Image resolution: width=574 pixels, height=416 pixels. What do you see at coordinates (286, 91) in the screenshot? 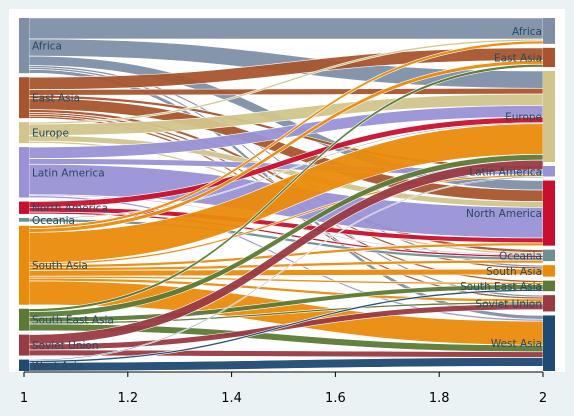
I see `flow-east-asia-to-europe` at bounding box center [286, 91].